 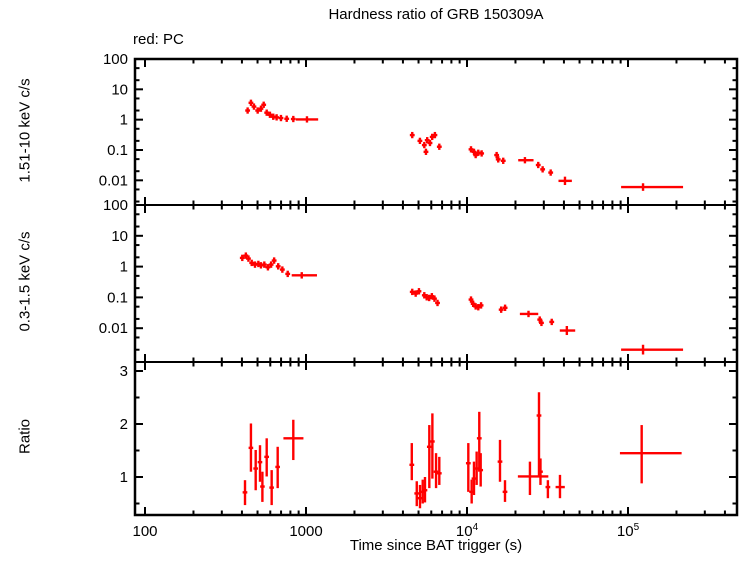 I want to click on x-axis-tick-labels: 100 1000 10⁴ 10⁵, so click(x=385, y=531).